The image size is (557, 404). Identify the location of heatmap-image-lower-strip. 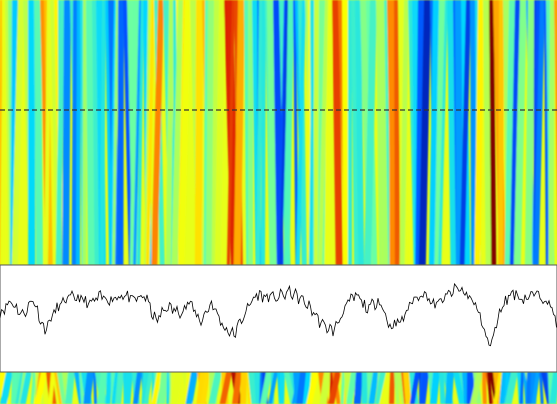
(278, 388).